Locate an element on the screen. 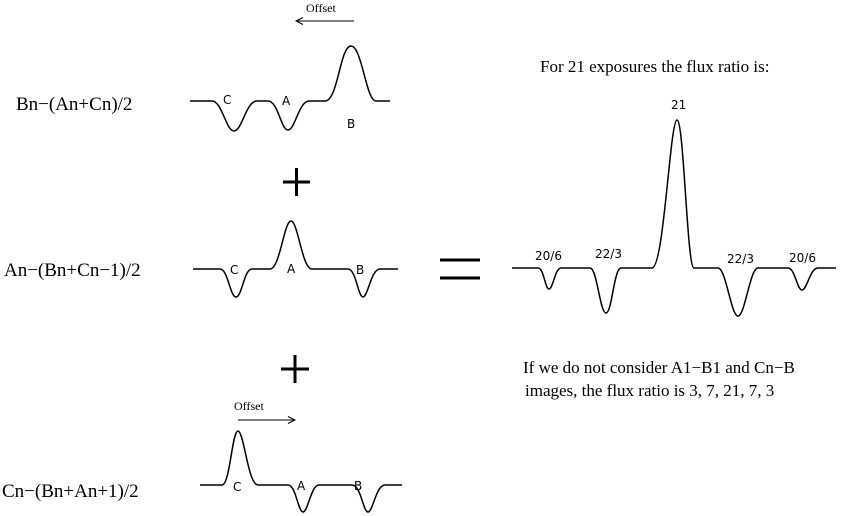 The image size is (844, 516). equation-row-3: Cn−(Bn+An+1)/2 is located at coordinates (70, 491).